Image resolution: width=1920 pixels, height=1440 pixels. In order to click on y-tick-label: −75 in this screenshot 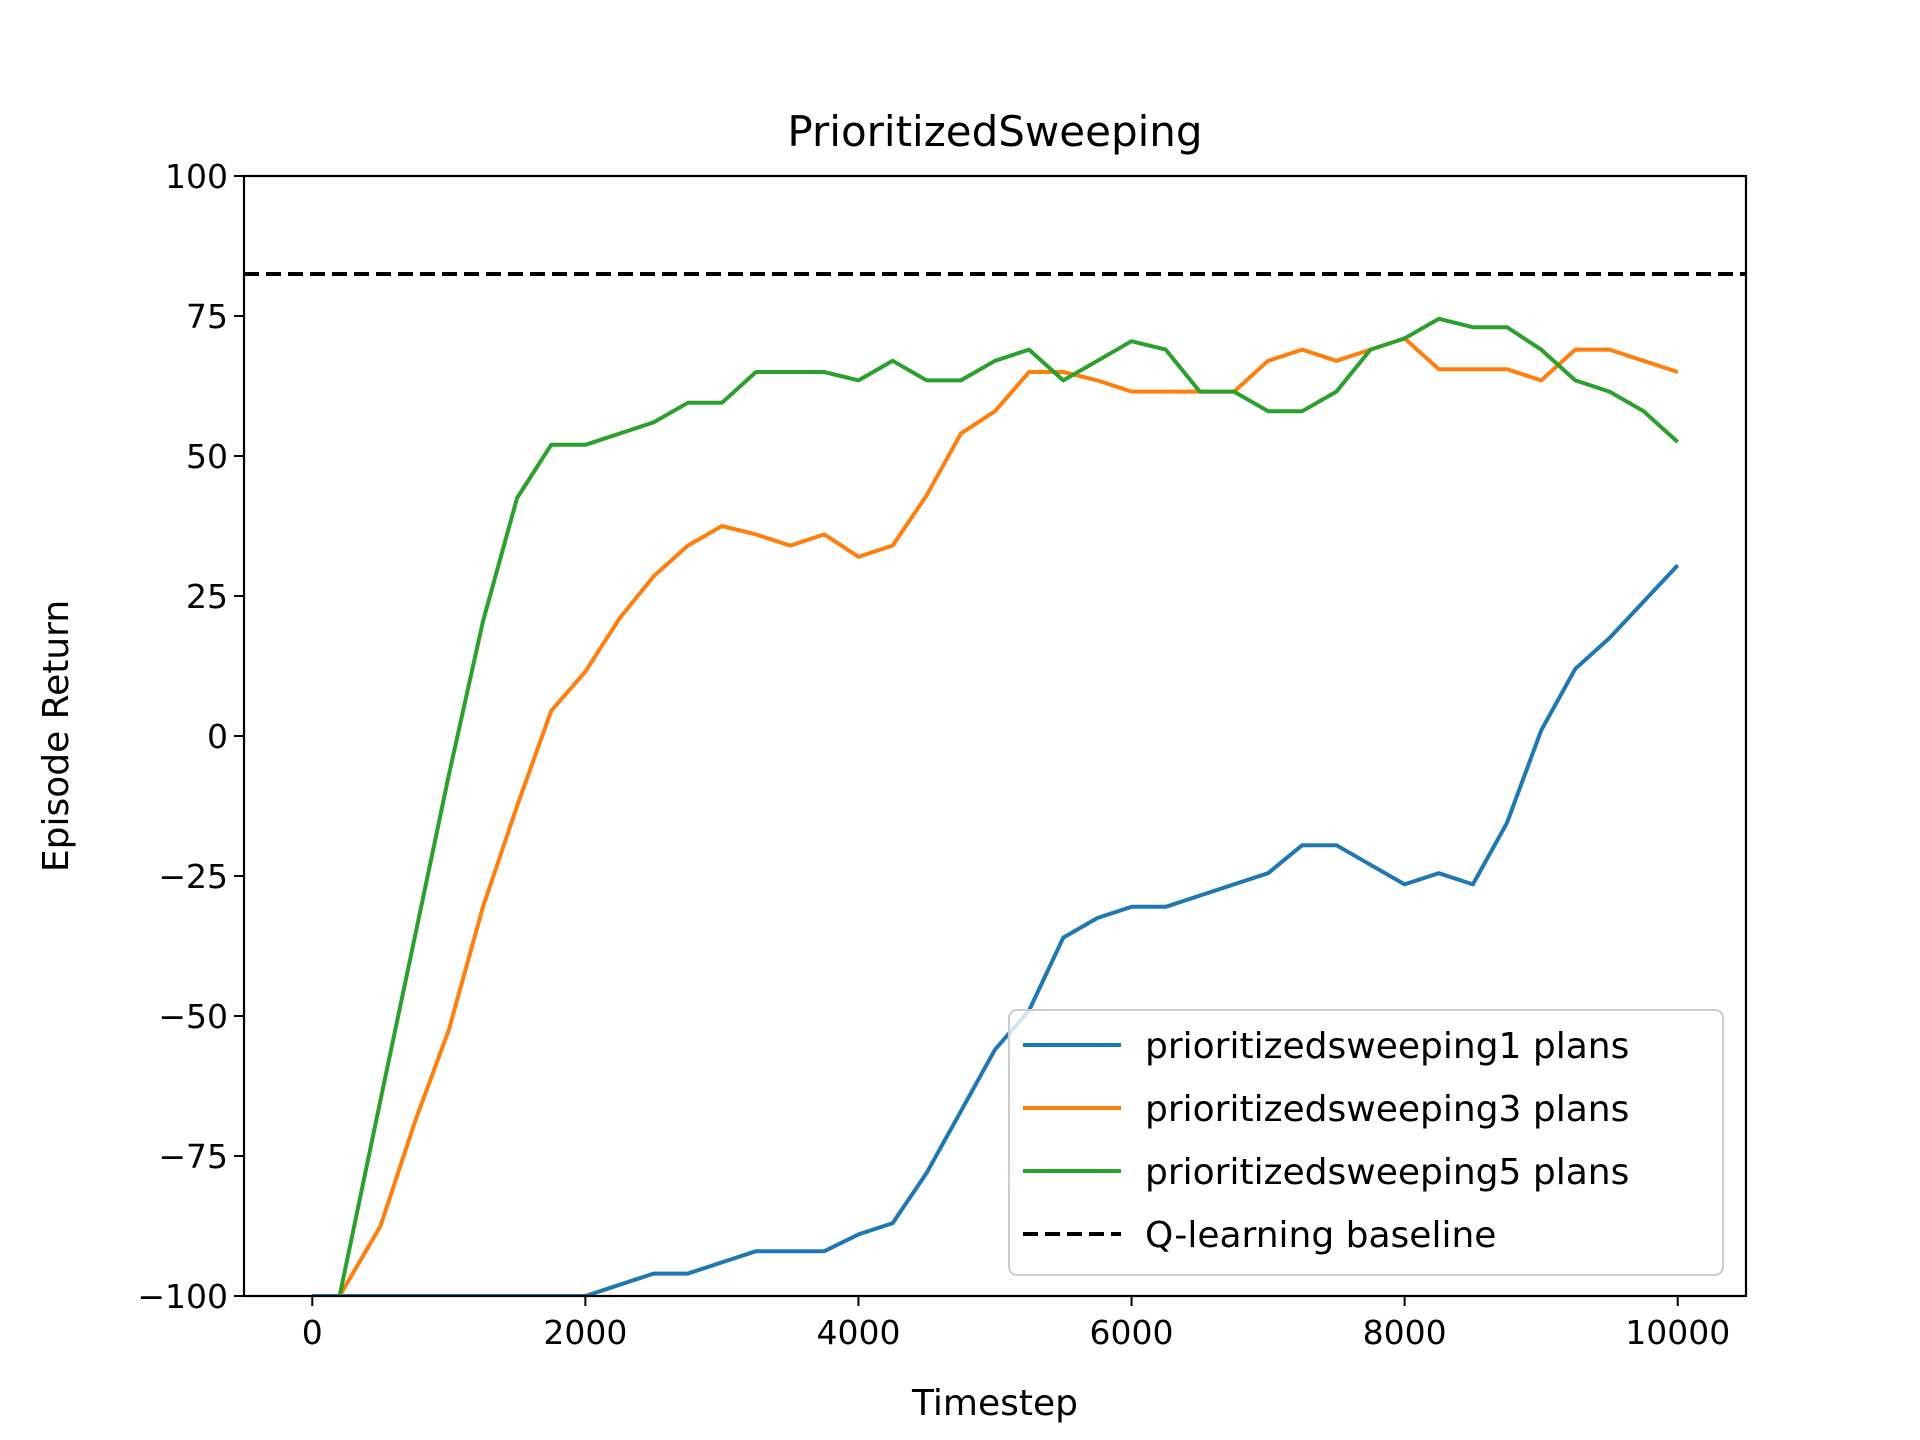, I will do `click(193, 1156)`.